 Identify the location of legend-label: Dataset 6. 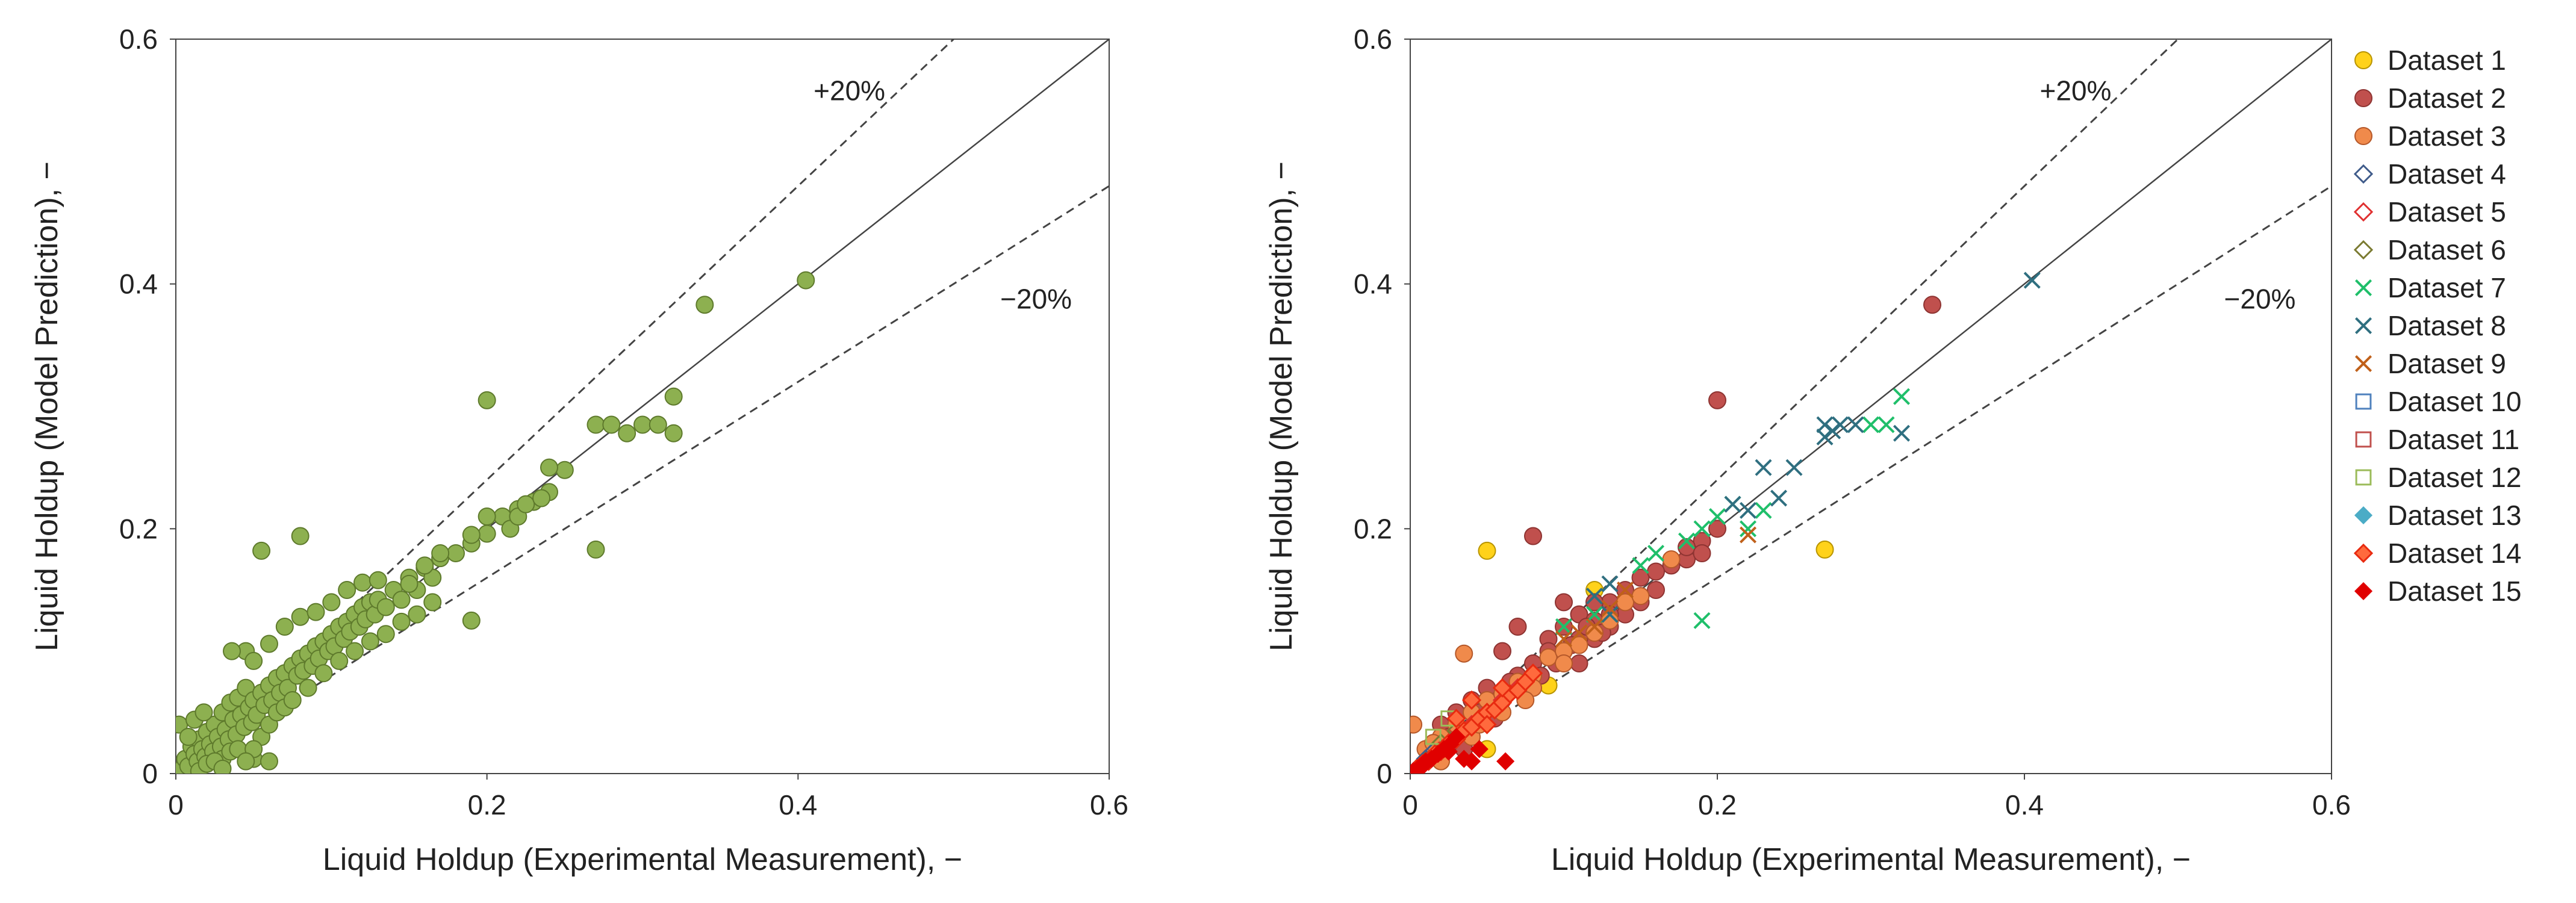
(2447, 249).